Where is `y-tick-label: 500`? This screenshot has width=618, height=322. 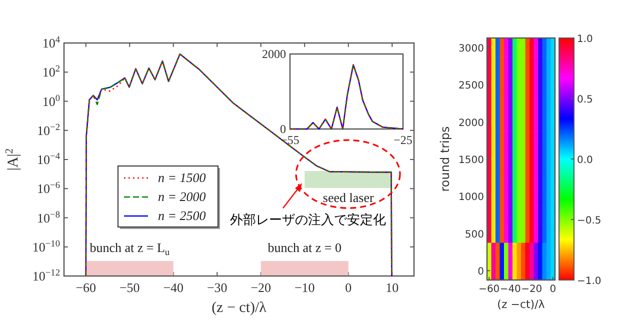 y-tick-label: 500 is located at coordinates (474, 234).